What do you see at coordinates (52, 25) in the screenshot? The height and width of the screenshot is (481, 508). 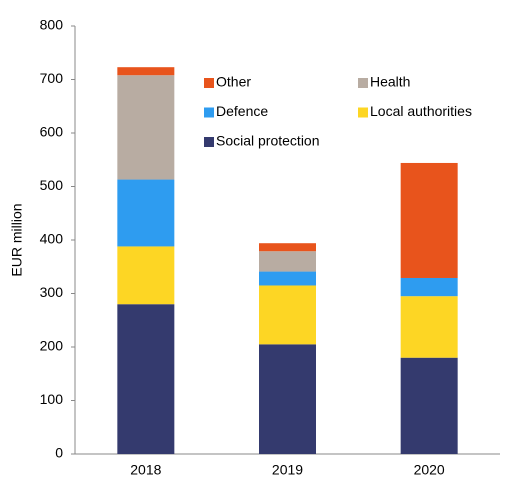 I see `y-tick-label: 800` at bounding box center [52, 25].